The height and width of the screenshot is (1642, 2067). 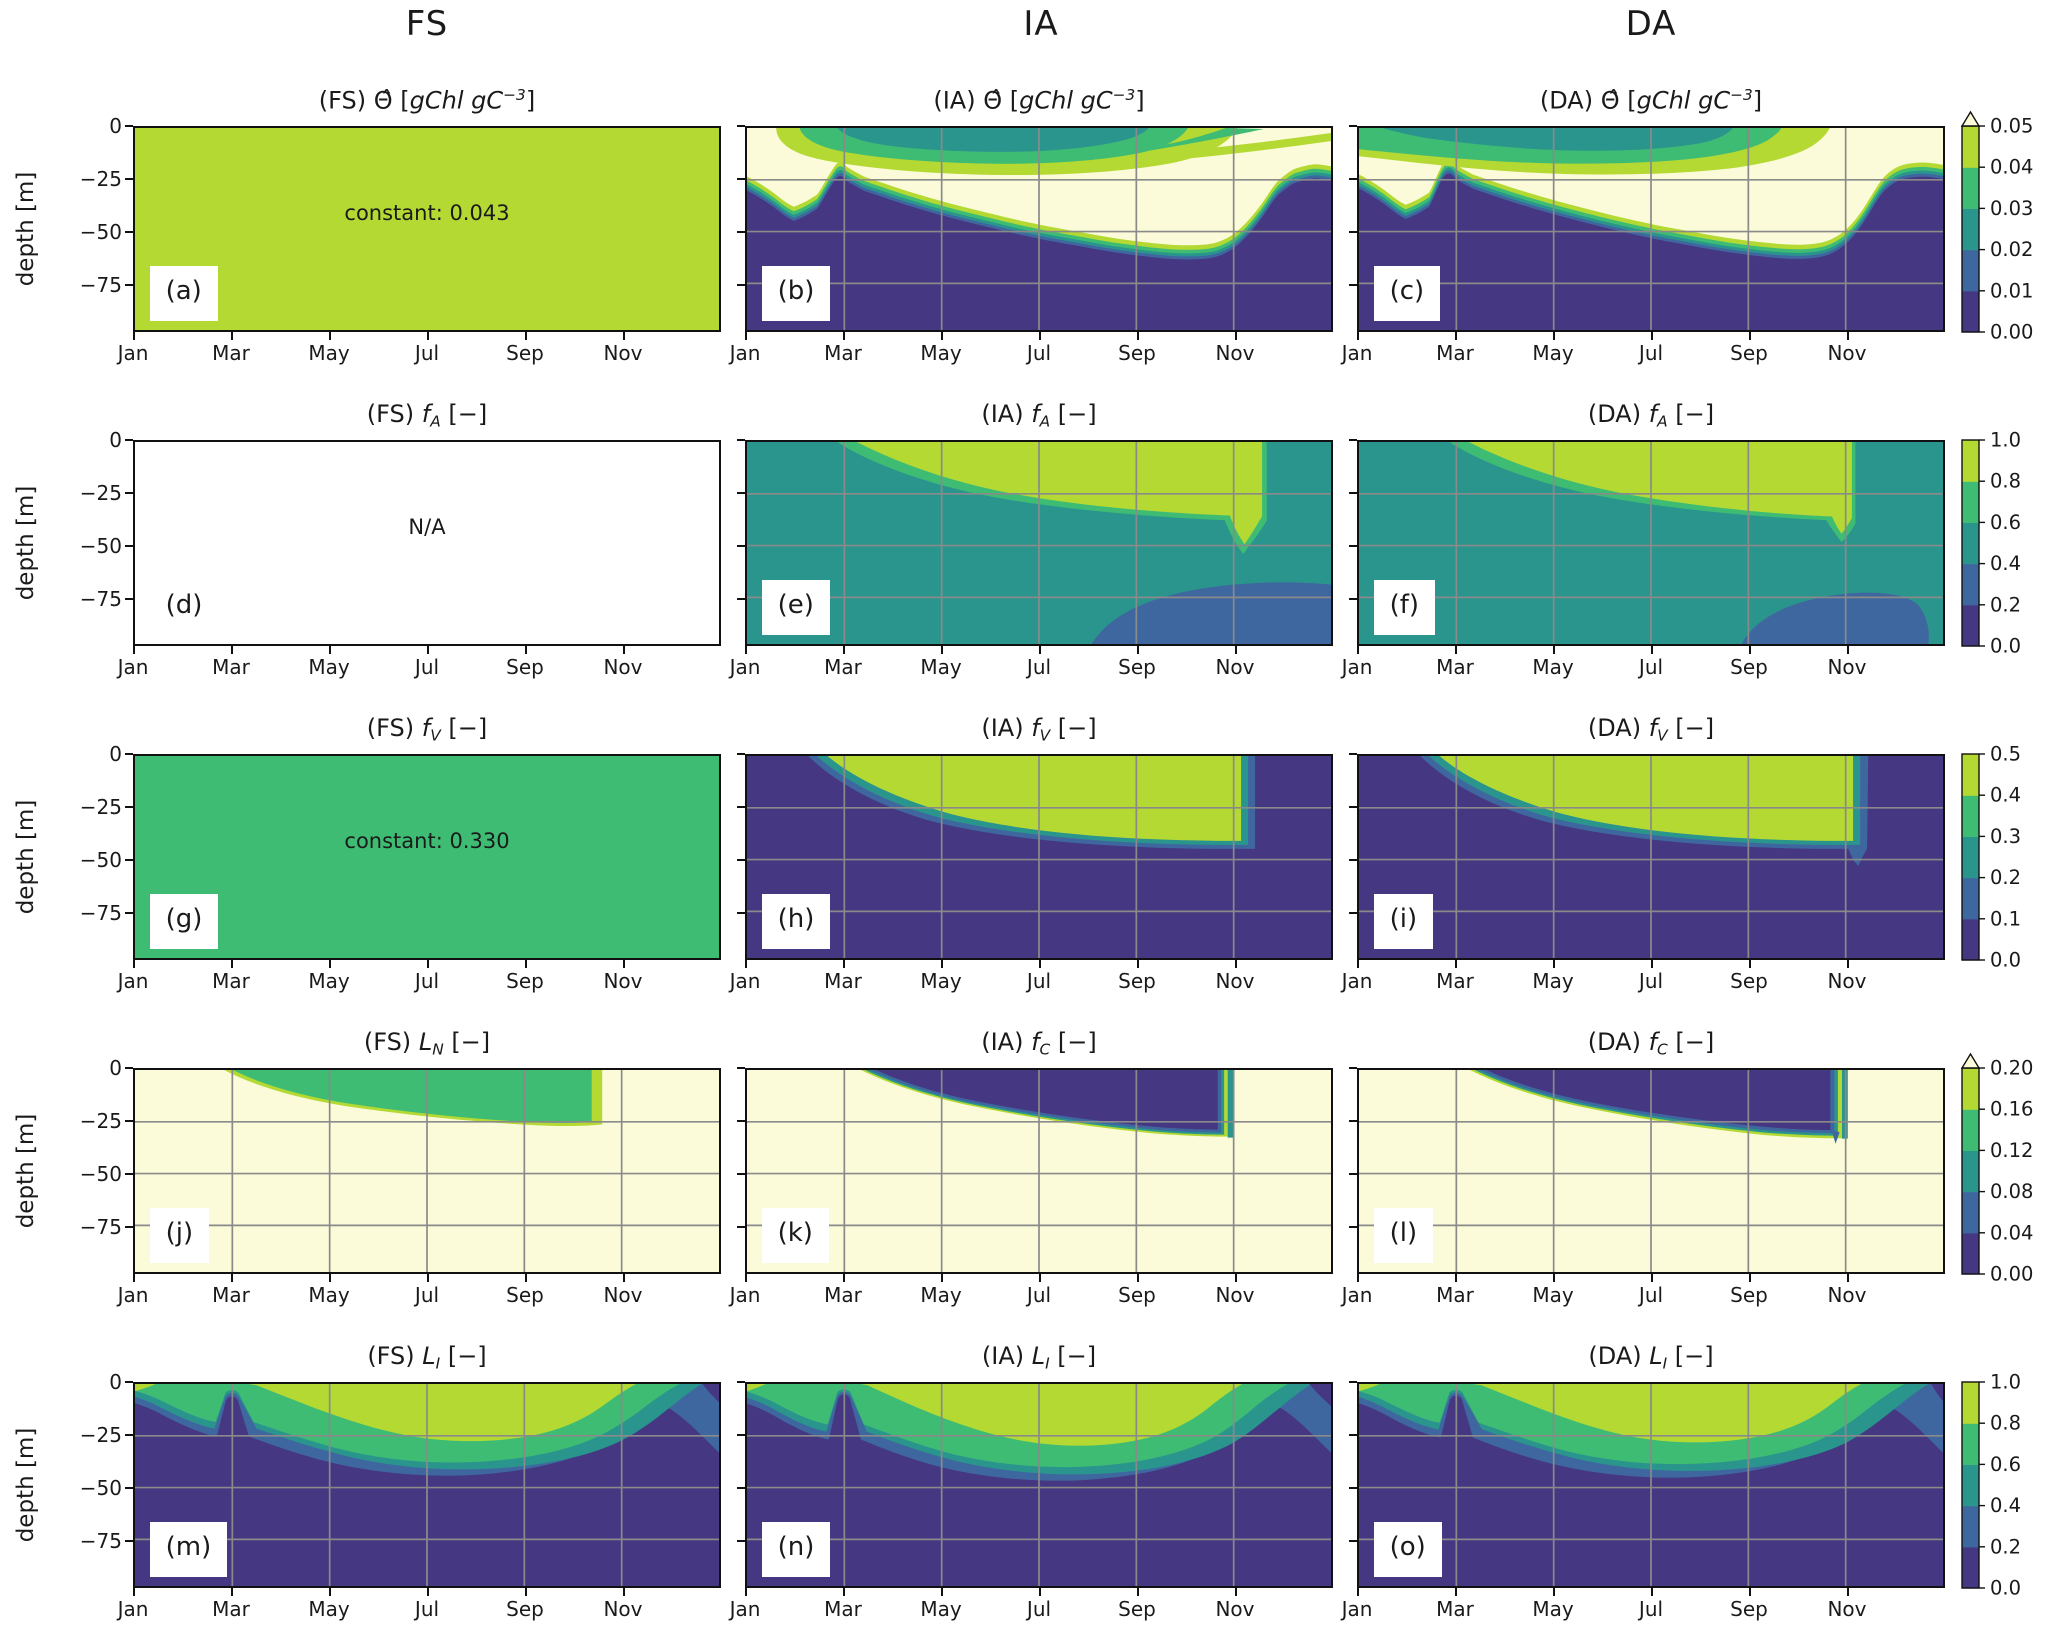 I want to click on title-part: (FS), so click(x=391, y=1042).